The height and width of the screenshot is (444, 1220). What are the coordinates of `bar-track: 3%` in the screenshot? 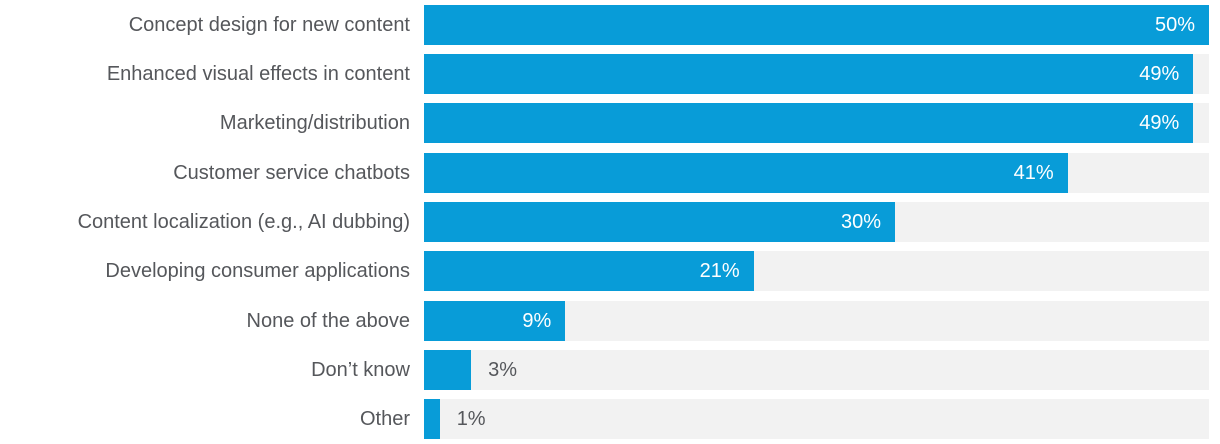 It's located at (816, 369).